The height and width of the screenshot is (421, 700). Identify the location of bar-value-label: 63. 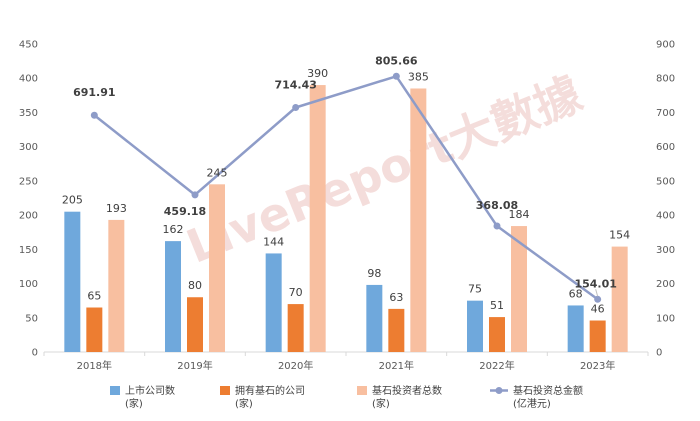
(396, 297).